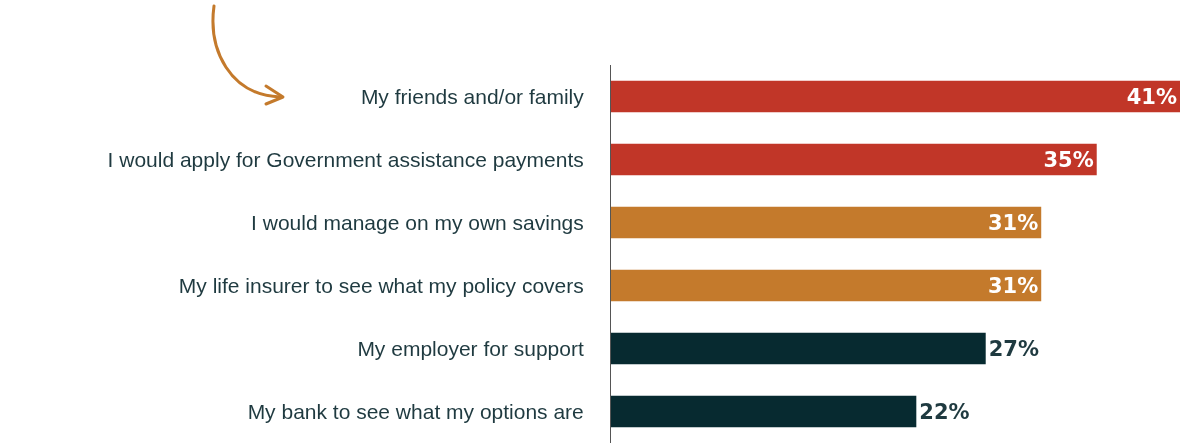 The image size is (1182, 443). Describe the element at coordinates (472, 96) in the screenshot. I see `y-tick-label: My friends and/or family` at that location.